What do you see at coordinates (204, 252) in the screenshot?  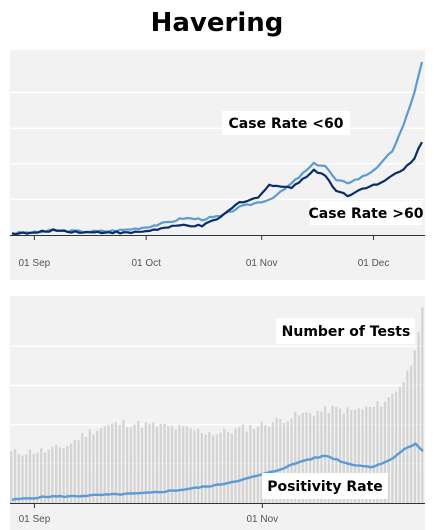 I see `case-rate-x-ticks: 01 Sep 01 Oct 01 Nov 01 Dec` at bounding box center [204, 252].